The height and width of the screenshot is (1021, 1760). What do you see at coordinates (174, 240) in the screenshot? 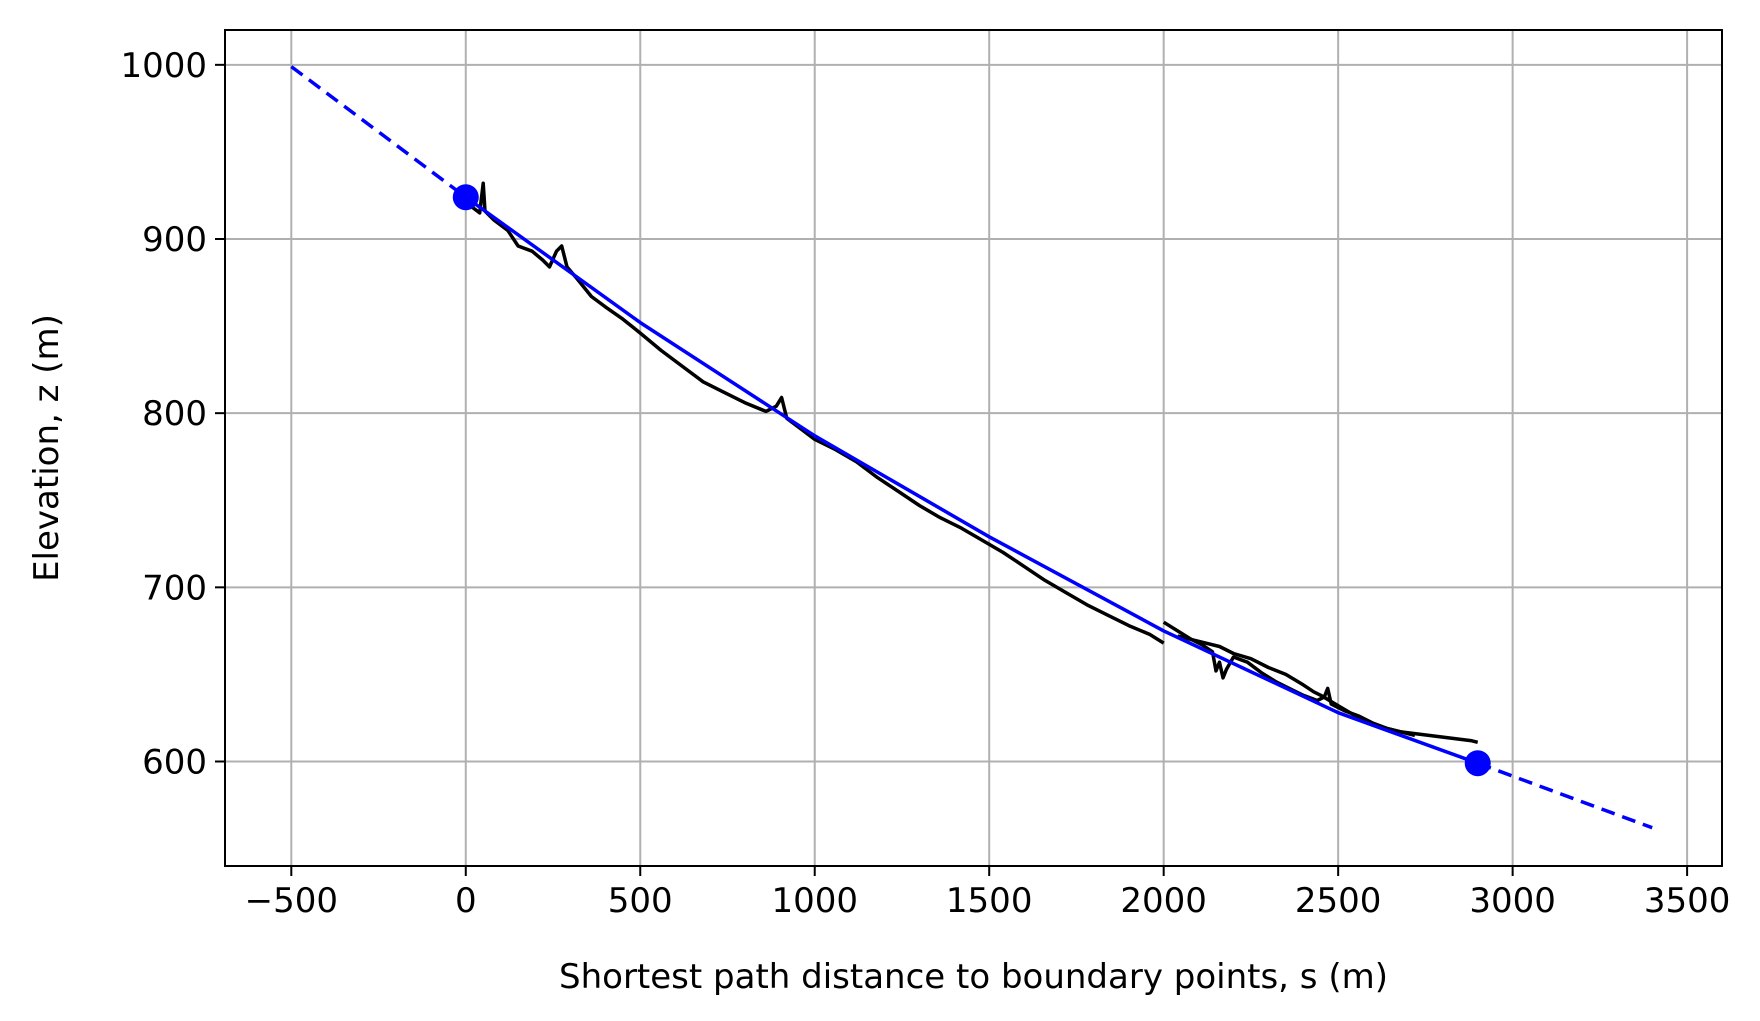
I see `y-tick-label: 900` at bounding box center [174, 240].